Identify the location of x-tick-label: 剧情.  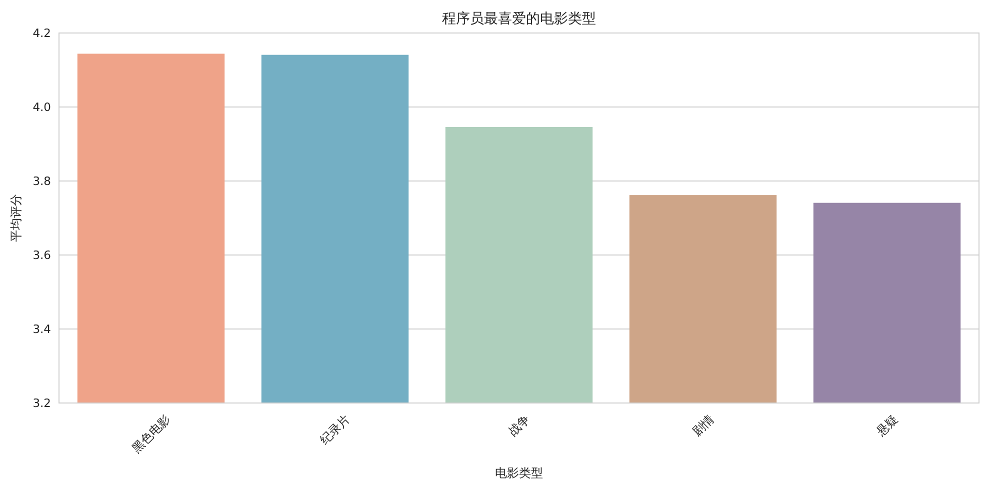
(703, 425).